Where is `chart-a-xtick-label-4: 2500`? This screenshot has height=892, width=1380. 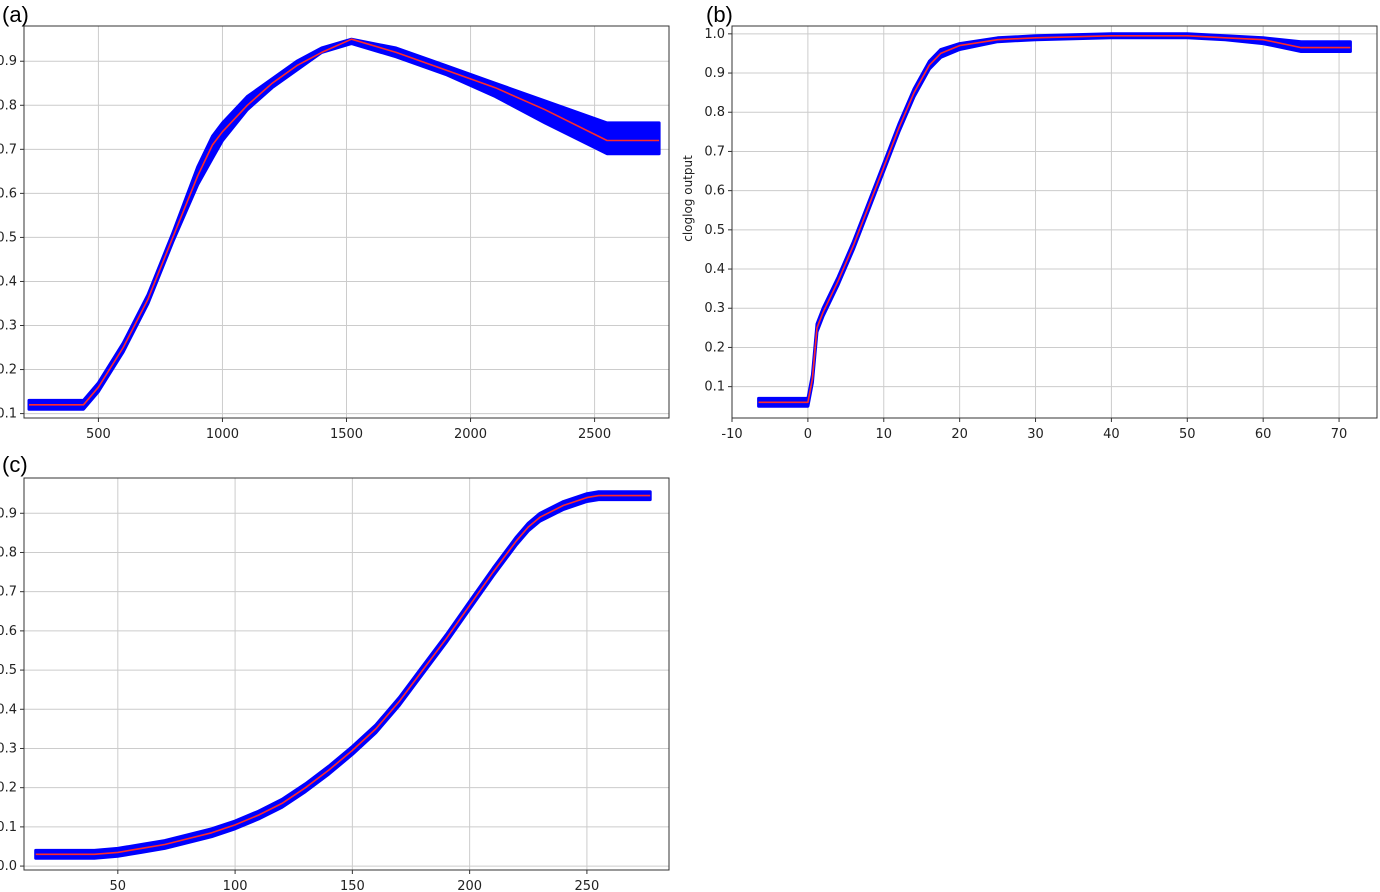
chart-a-xtick-label-4: 2500 is located at coordinates (594, 434).